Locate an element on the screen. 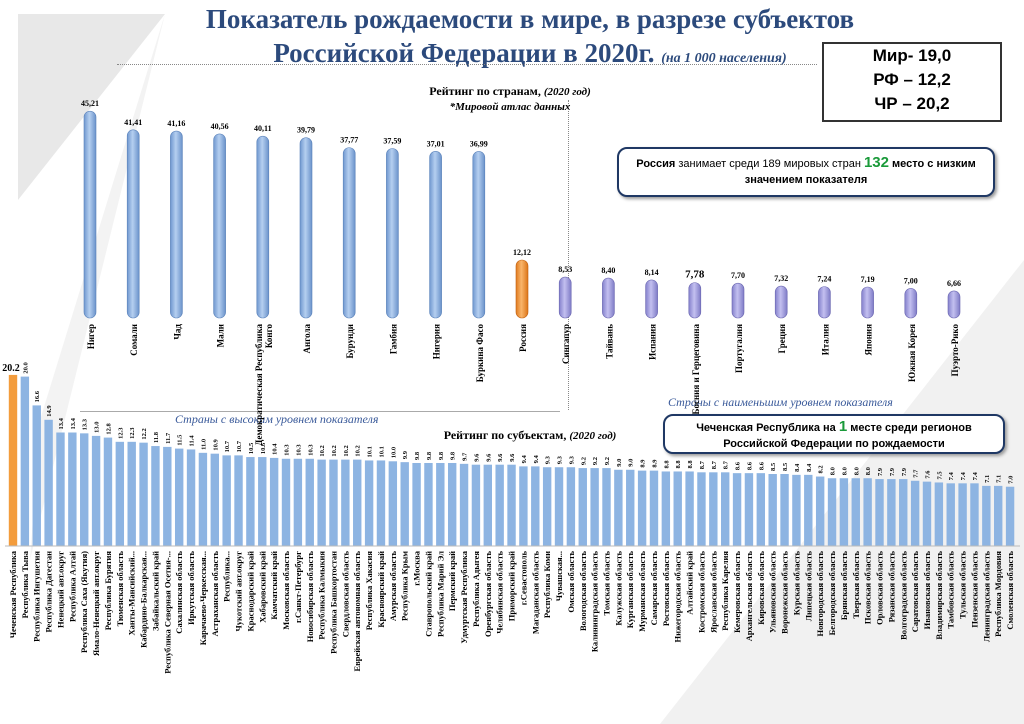 Image resolution: width=1024 pixels, height=724 pixels. country-value-label: 6,66 is located at coordinates (954, 283).